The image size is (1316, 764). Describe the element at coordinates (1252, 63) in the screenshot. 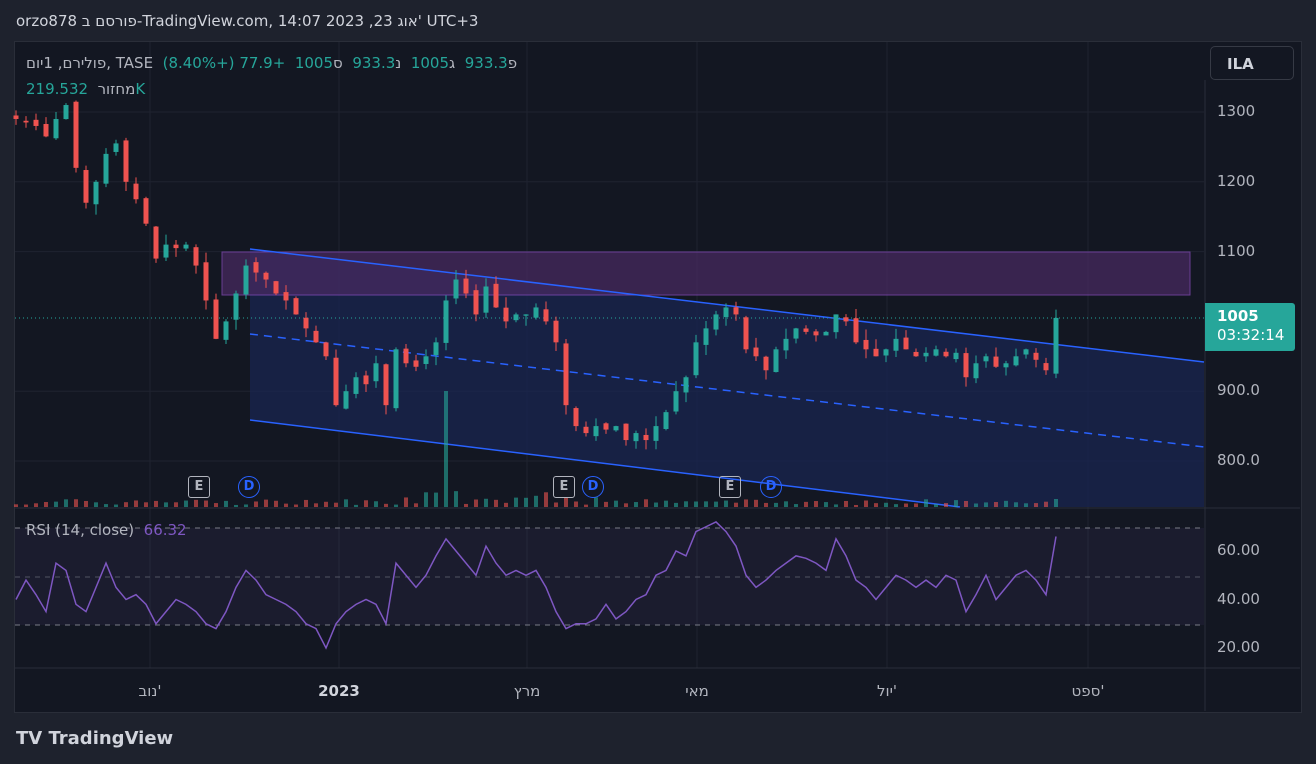

I see `currency-button: ILA` at that location.